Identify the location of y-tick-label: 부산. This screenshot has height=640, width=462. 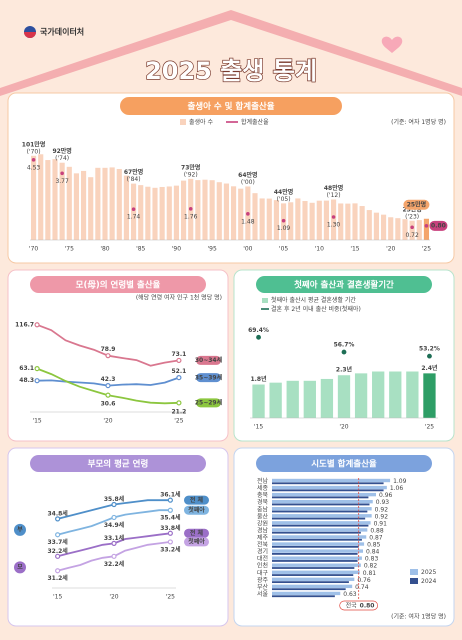
(263, 587).